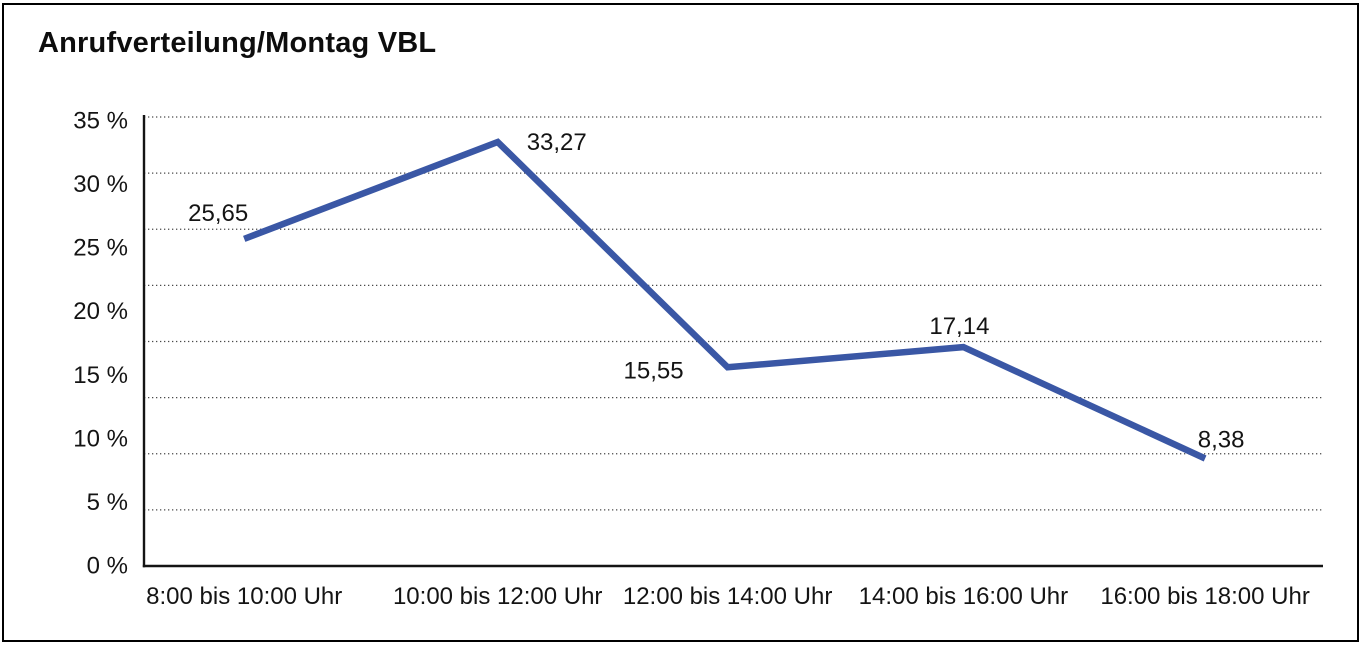 The width and height of the screenshot is (1363, 646). I want to click on point-value-label: 17,14, so click(959, 326).